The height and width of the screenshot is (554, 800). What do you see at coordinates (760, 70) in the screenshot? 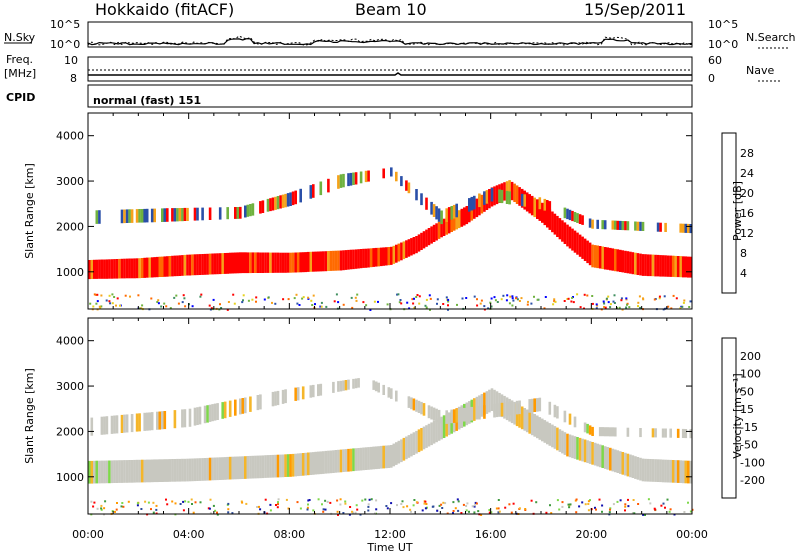
I see `nave-label: Nave` at bounding box center [760, 70].